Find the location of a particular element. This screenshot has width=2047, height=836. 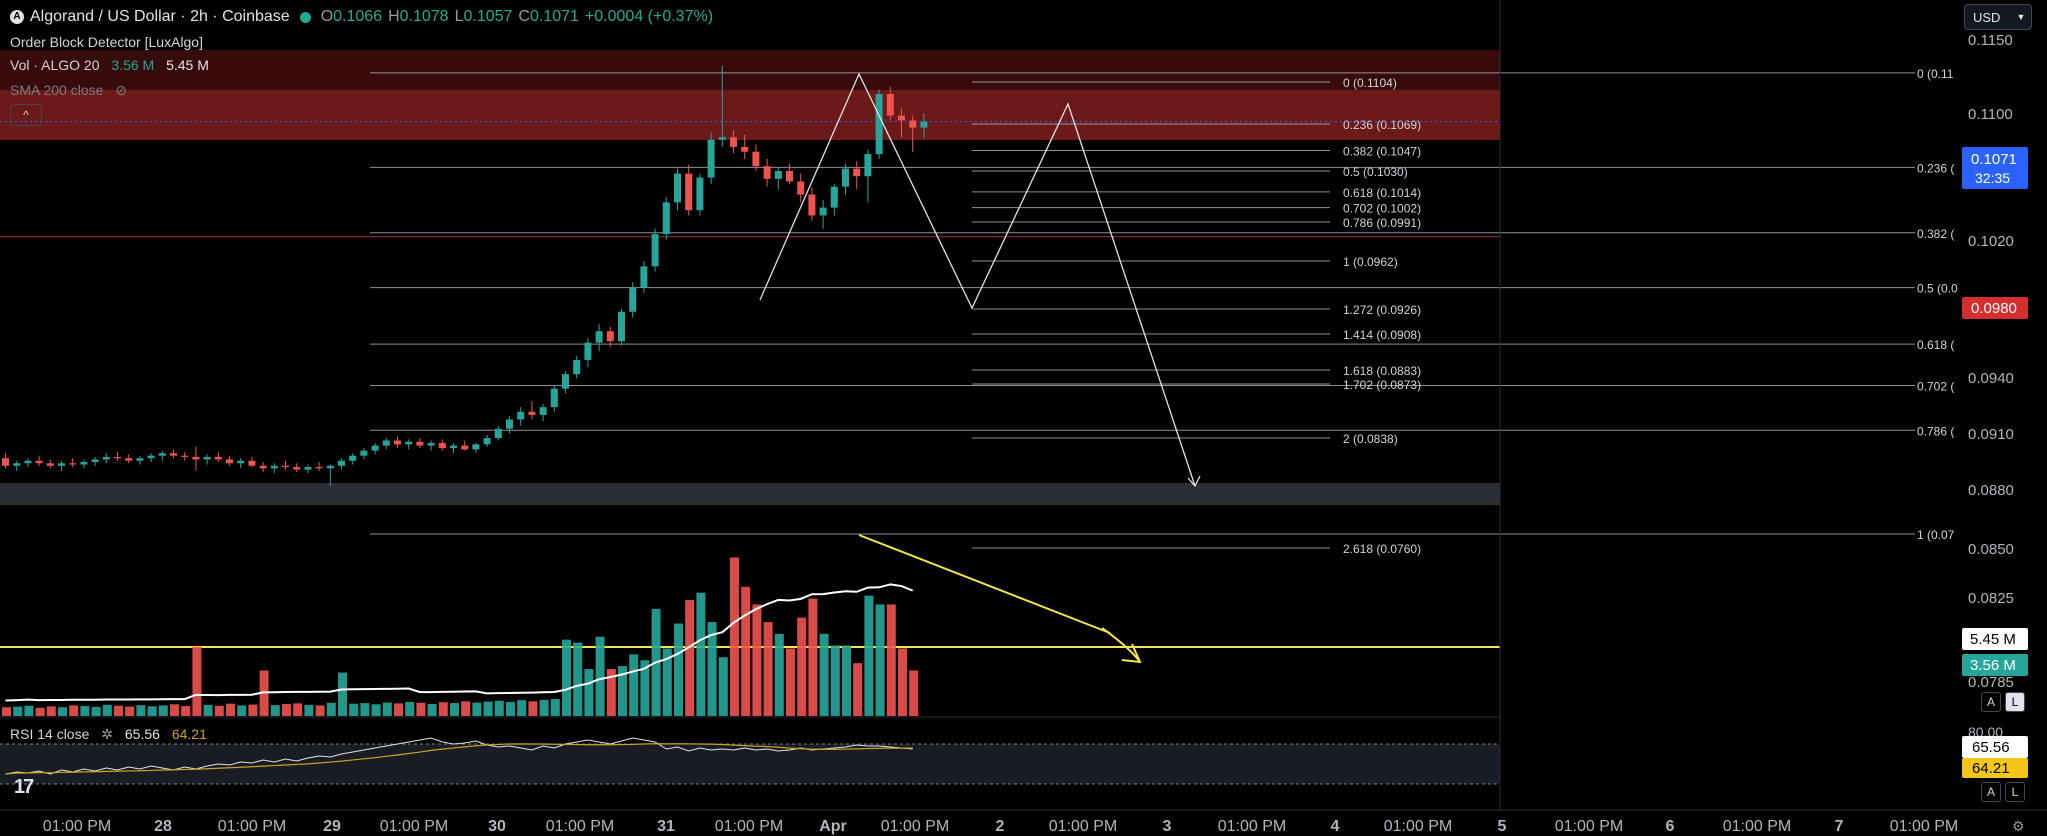

indicator-volume-label: Vol · ALGO 20 is located at coordinates (55, 65).